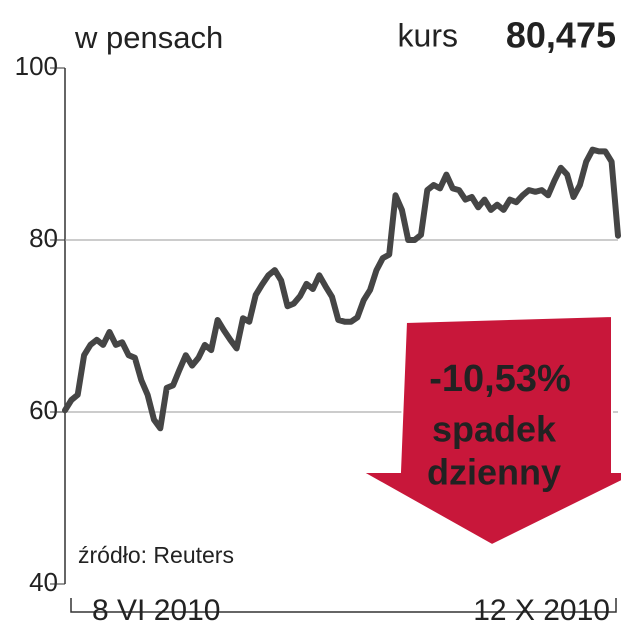  I want to click on title: kurs, so click(428, 35).